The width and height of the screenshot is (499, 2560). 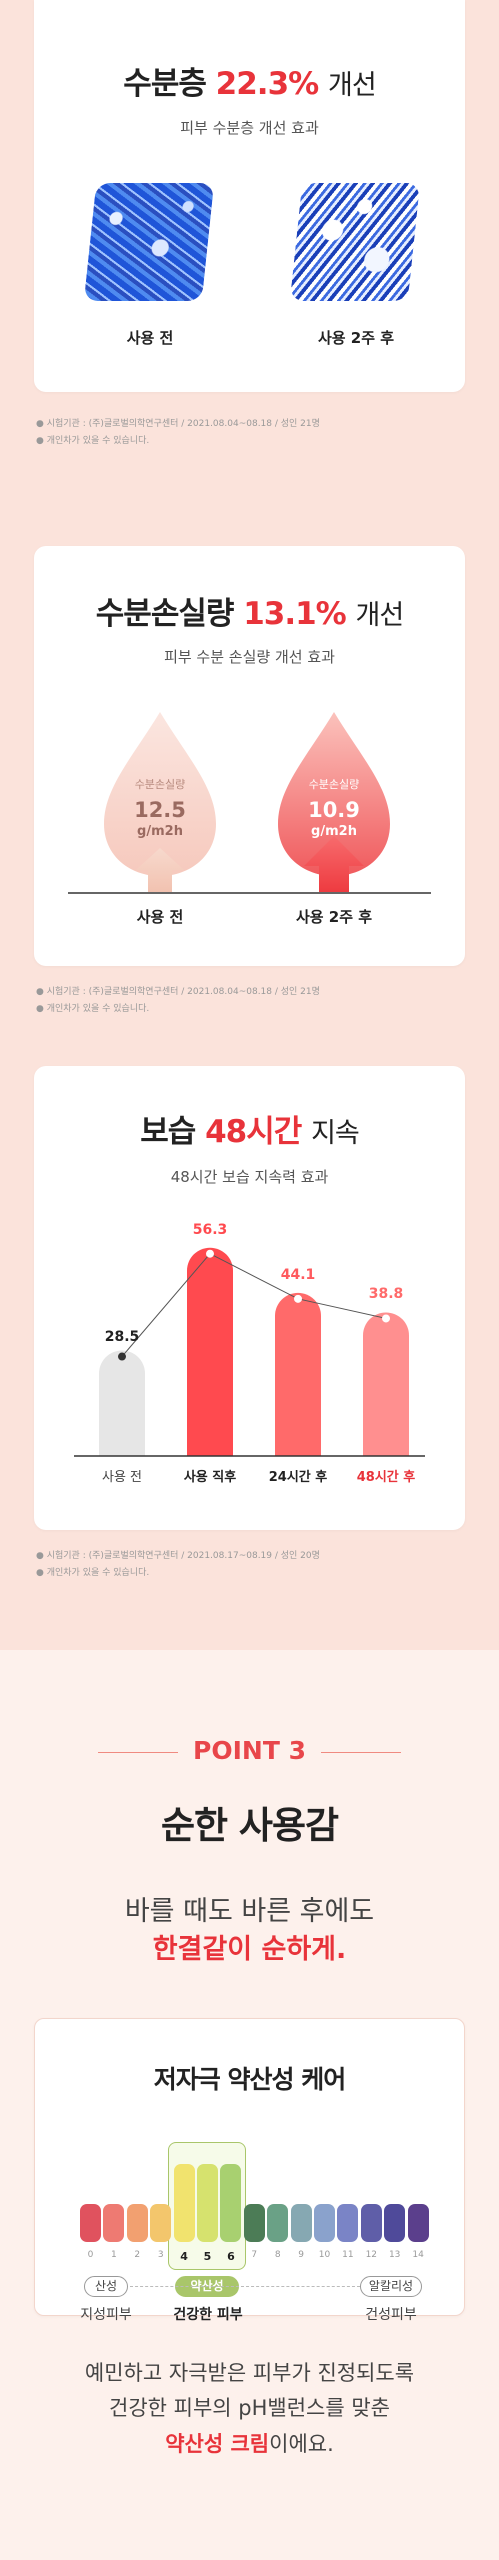 What do you see at coordinates (249, 1911) in the screenshot?
I see `point3-line1: 바를 때도 바른 후에도` at bounding box center [249, 1911].